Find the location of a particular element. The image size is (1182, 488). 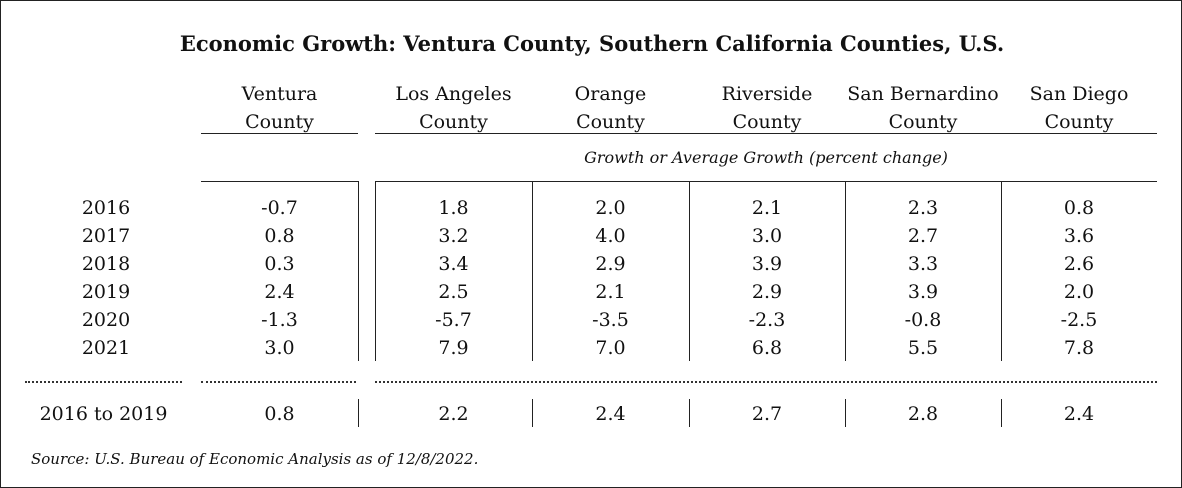

table-cell: 3.2 is located at coordinates (453, 236).